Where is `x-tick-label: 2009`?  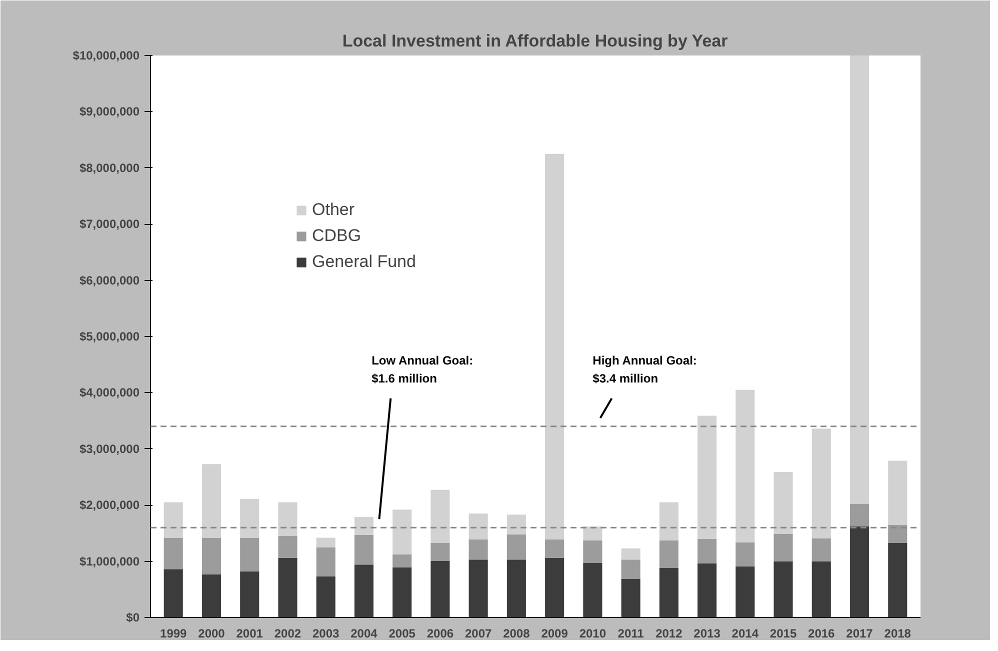
x-tick-label: 2009 is located at coordinates (554, 633).